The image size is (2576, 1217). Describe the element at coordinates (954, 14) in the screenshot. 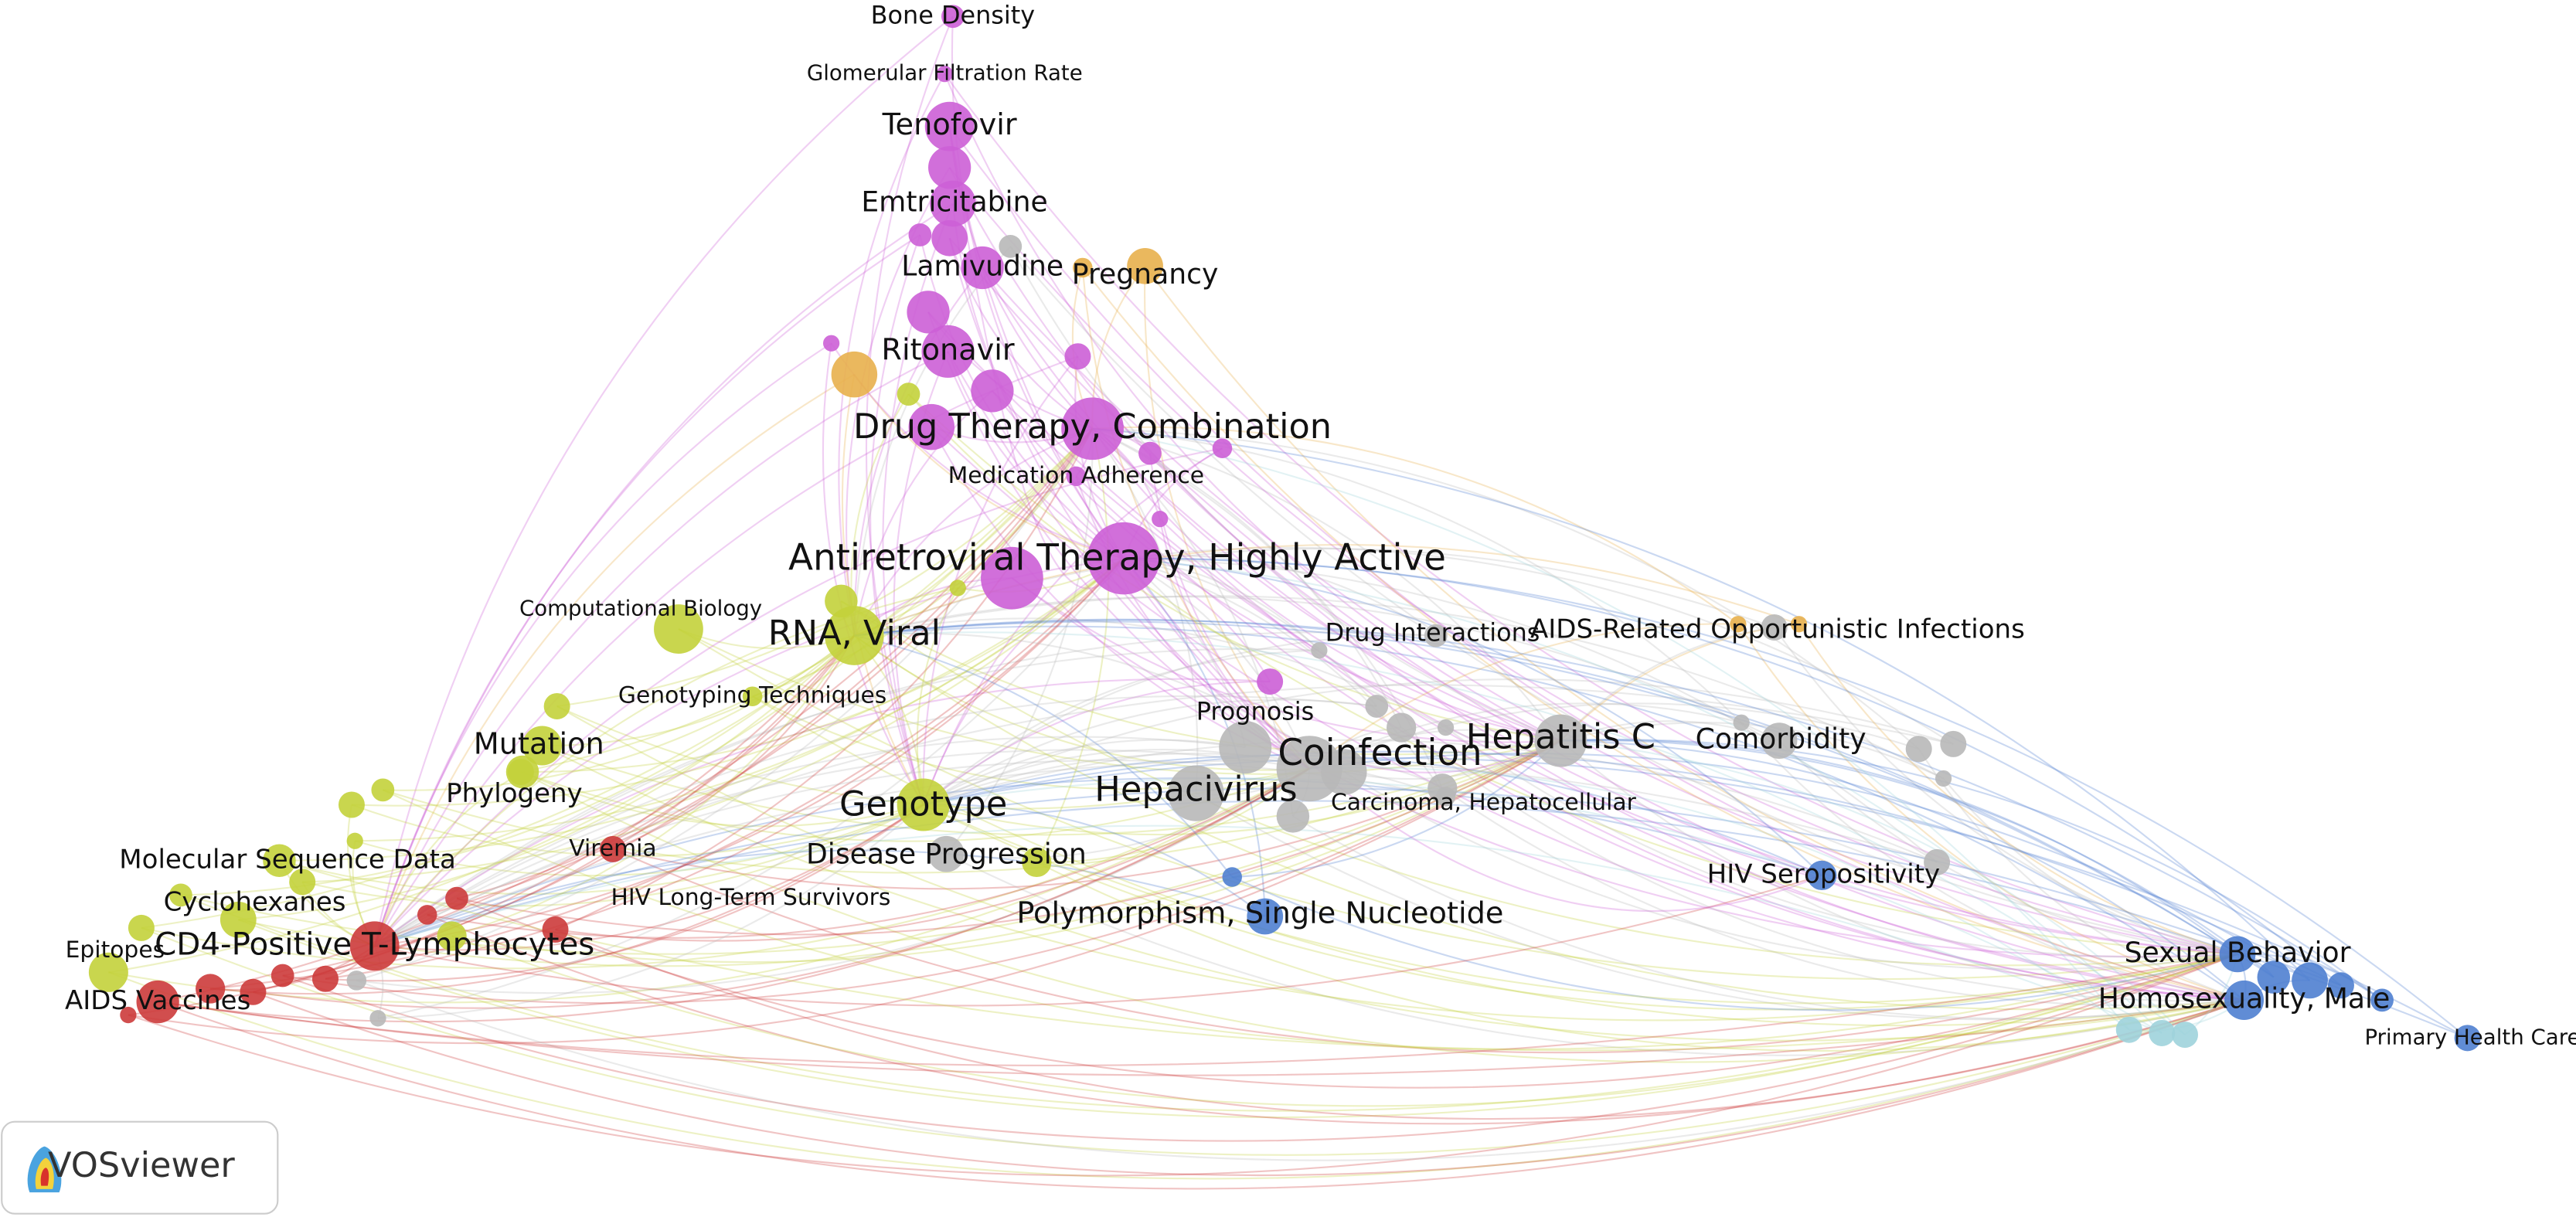

I see `node-label: Bone Density` at that location.